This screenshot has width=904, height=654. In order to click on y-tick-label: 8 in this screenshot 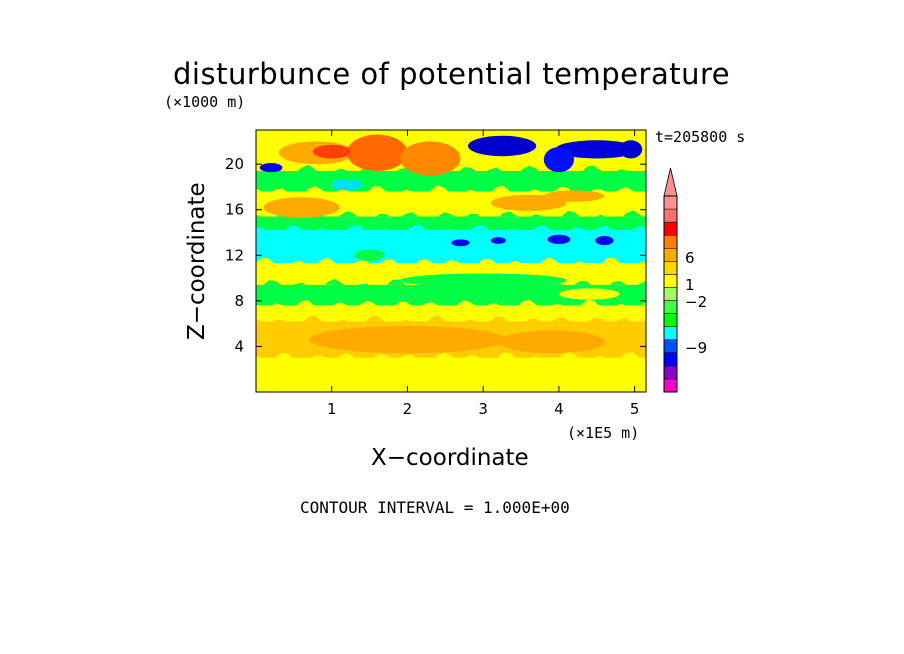, I will do `click(239, 301)`.